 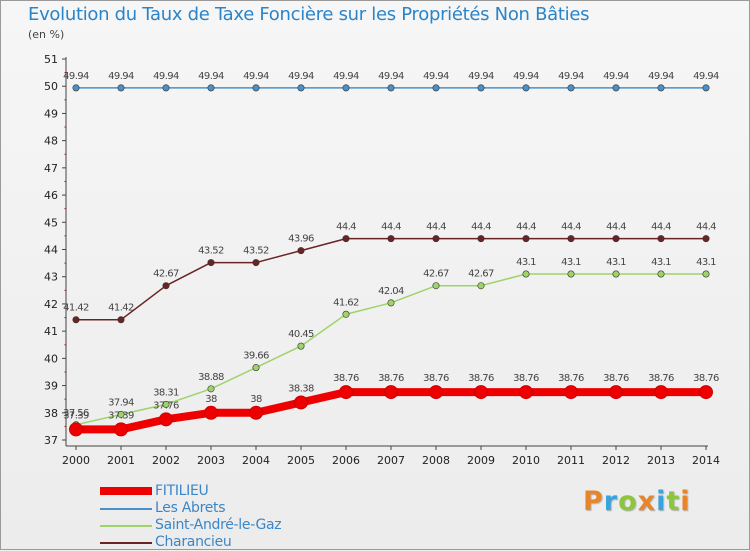 What do you see at coordinates (166, 460) in the screenshot?
I see `x-tick-label: 2002` at bounding box center [166, 460].